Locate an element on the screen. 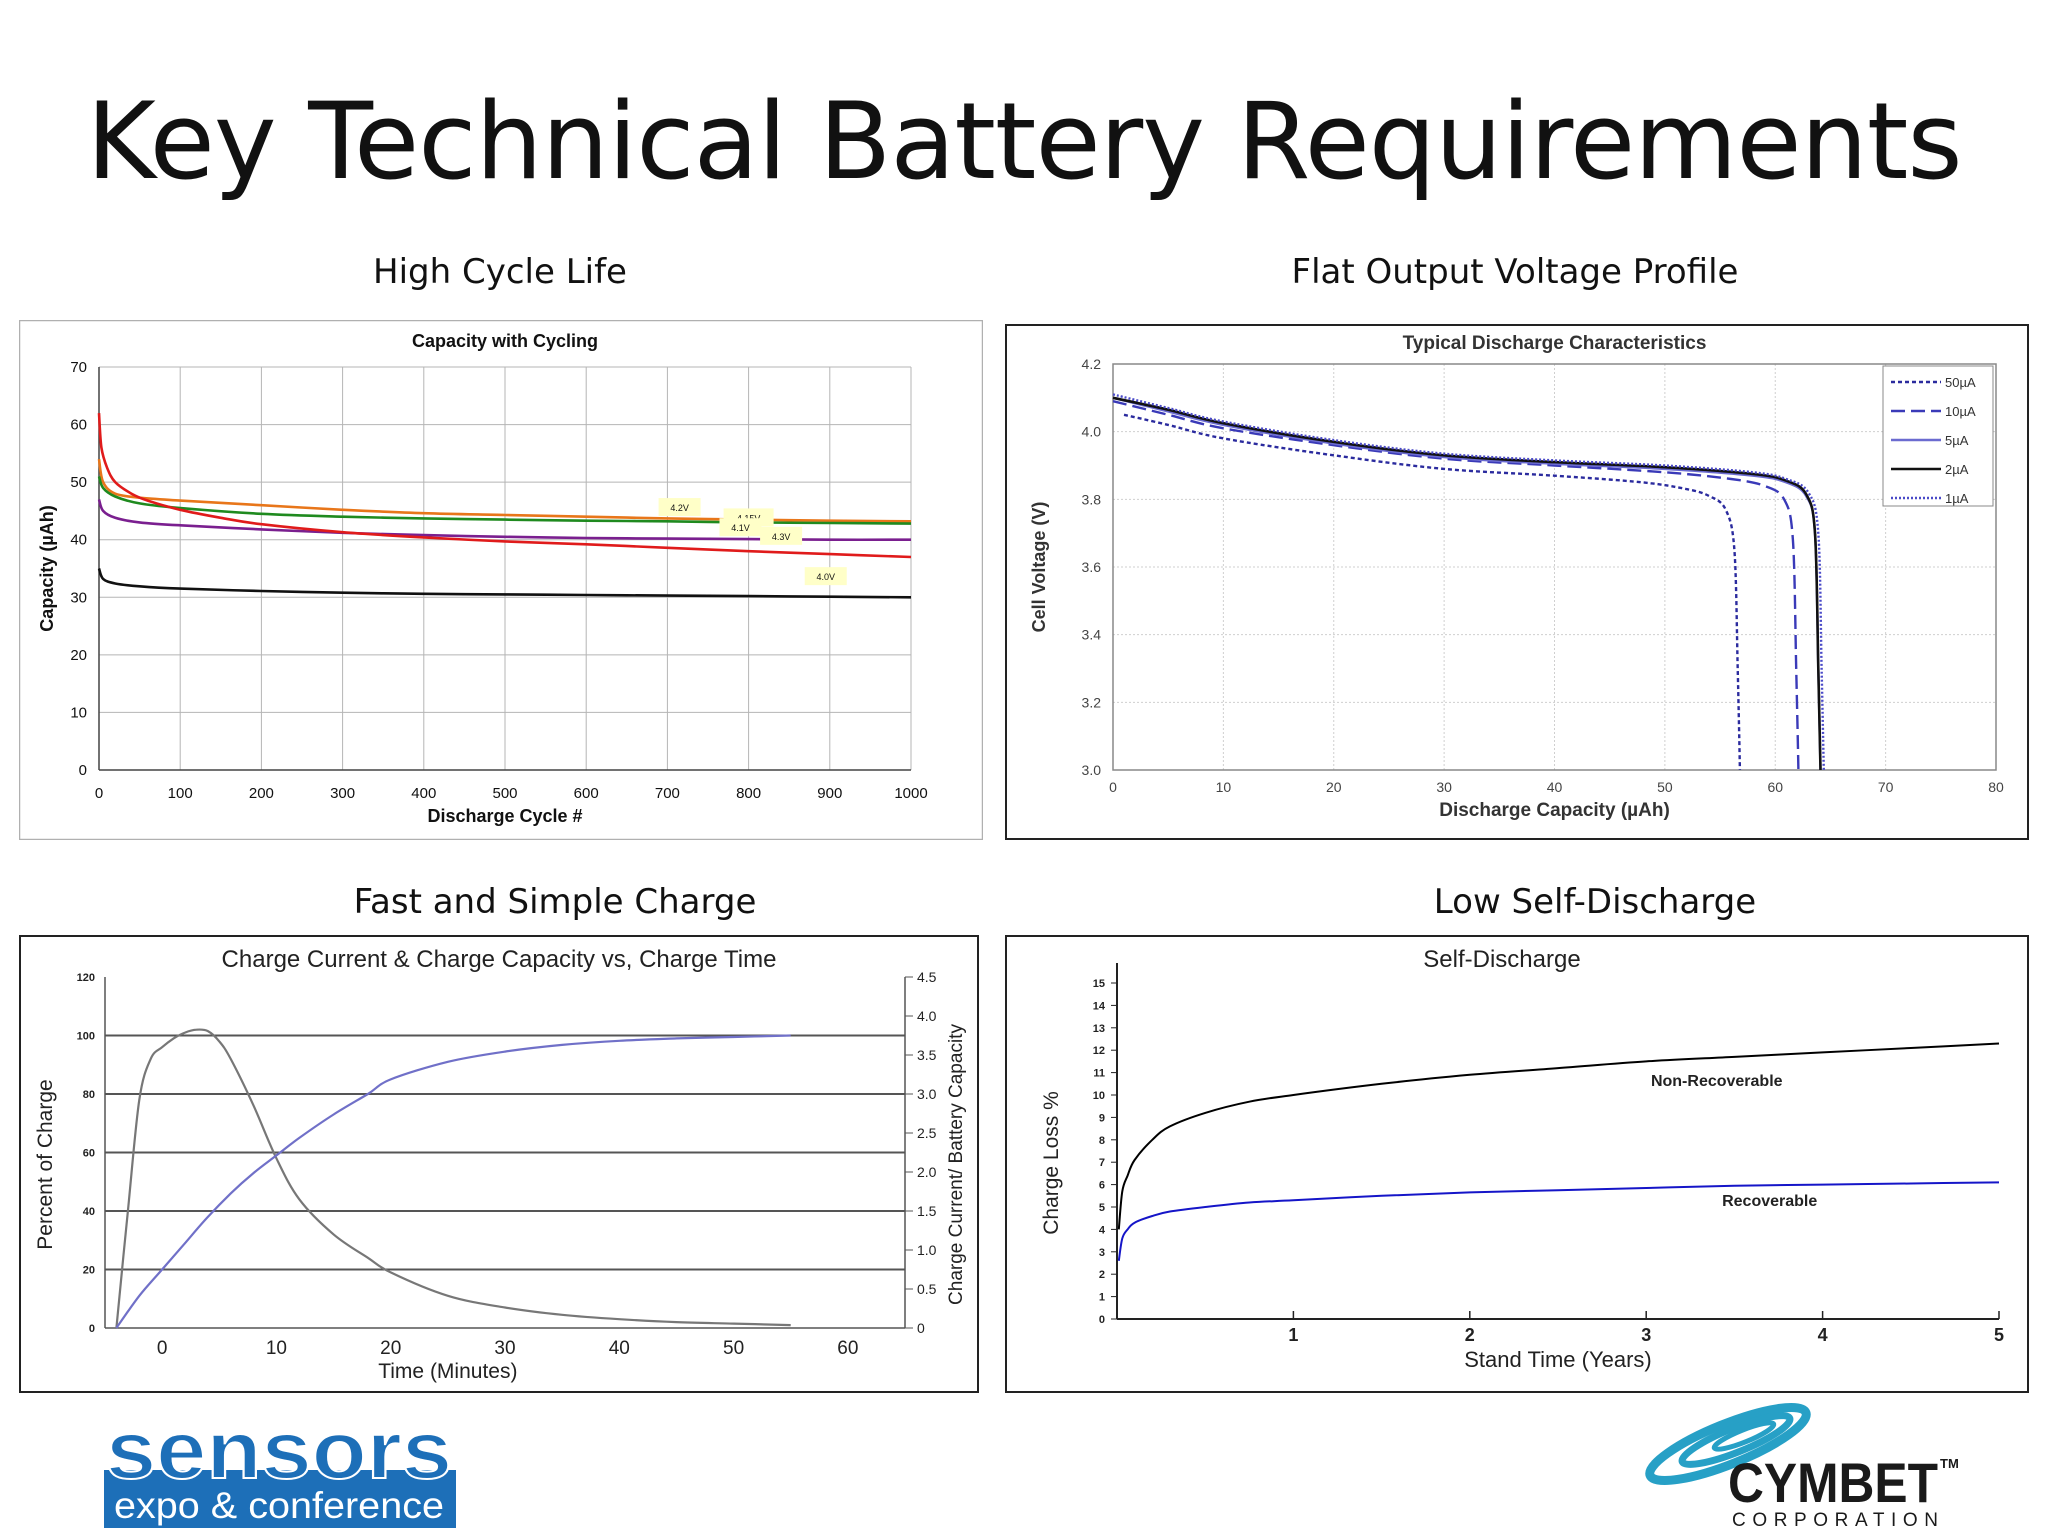  y-tick-label: 3 is located at coordinates (1102, 1253).